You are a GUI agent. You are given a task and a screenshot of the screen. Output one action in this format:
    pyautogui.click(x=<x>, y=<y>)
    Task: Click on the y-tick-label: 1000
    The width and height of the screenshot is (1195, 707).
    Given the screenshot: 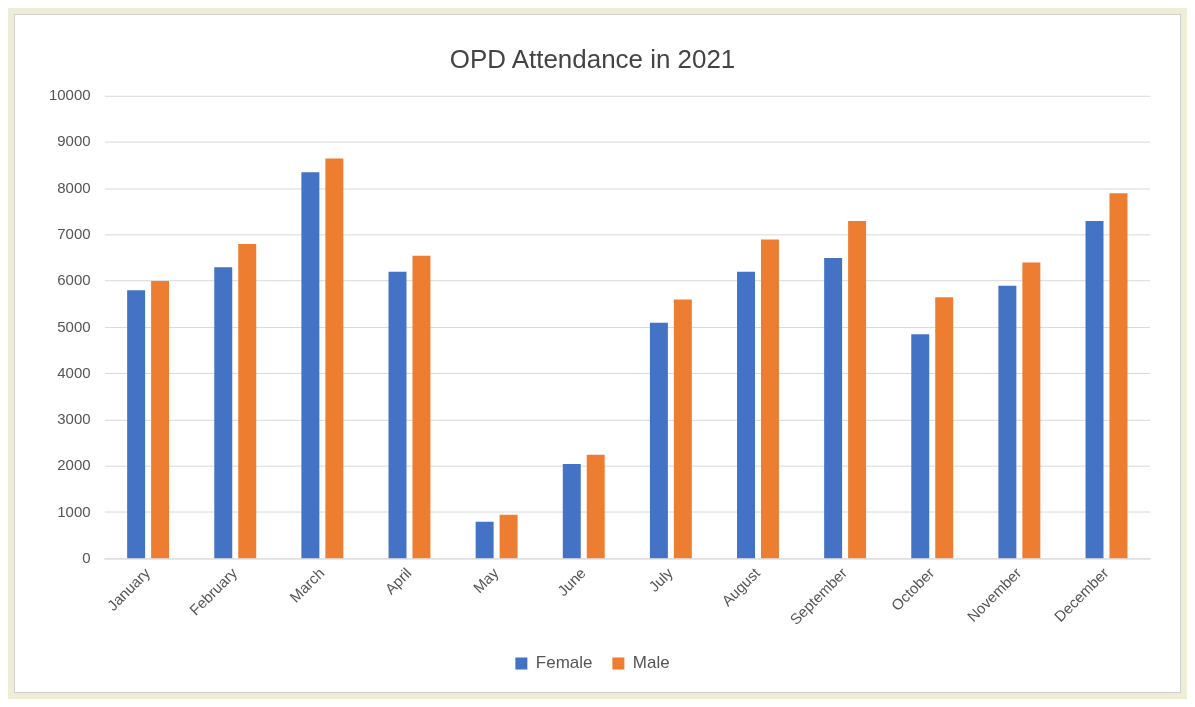 What is the action you would take?
    pyautogui.click(x=74, y=511)
    